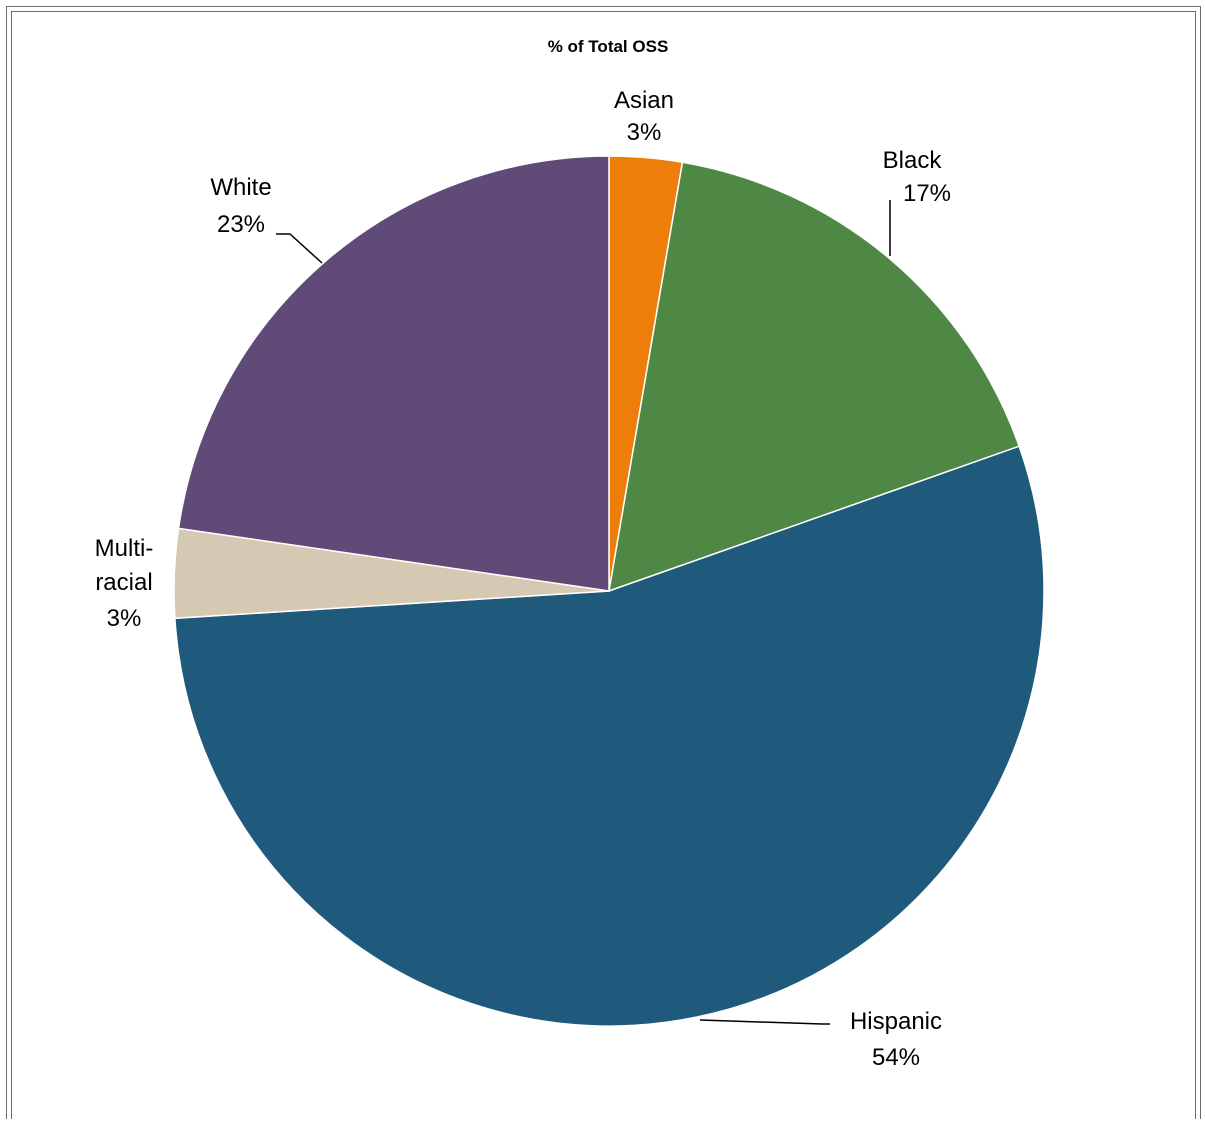  I want to click on pie-slice-white, so click(393, 373).